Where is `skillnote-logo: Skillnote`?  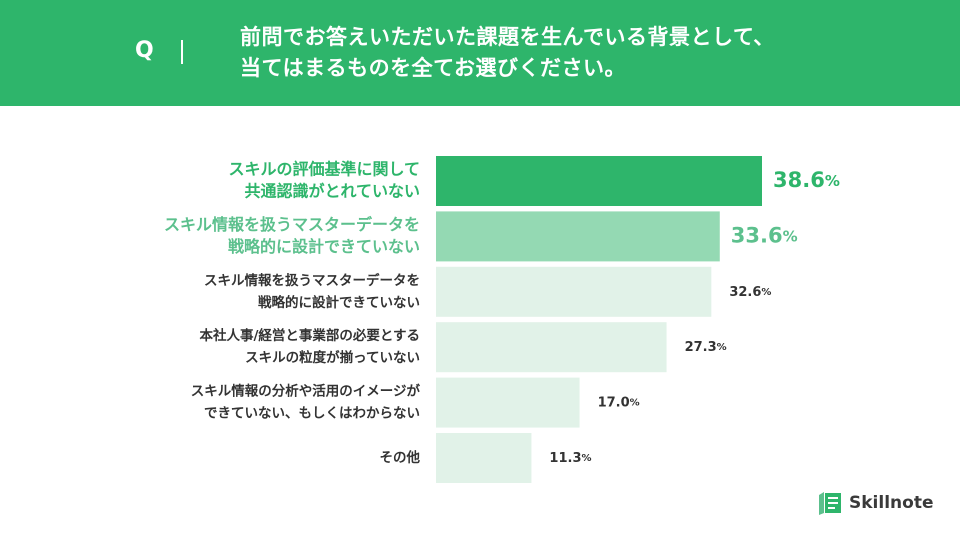 skillnote-logo: Skillnote is located at coordinates (874, 503).